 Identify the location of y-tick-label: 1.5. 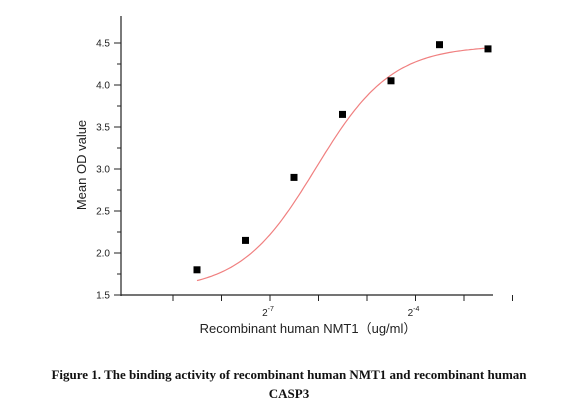
(103, 296).